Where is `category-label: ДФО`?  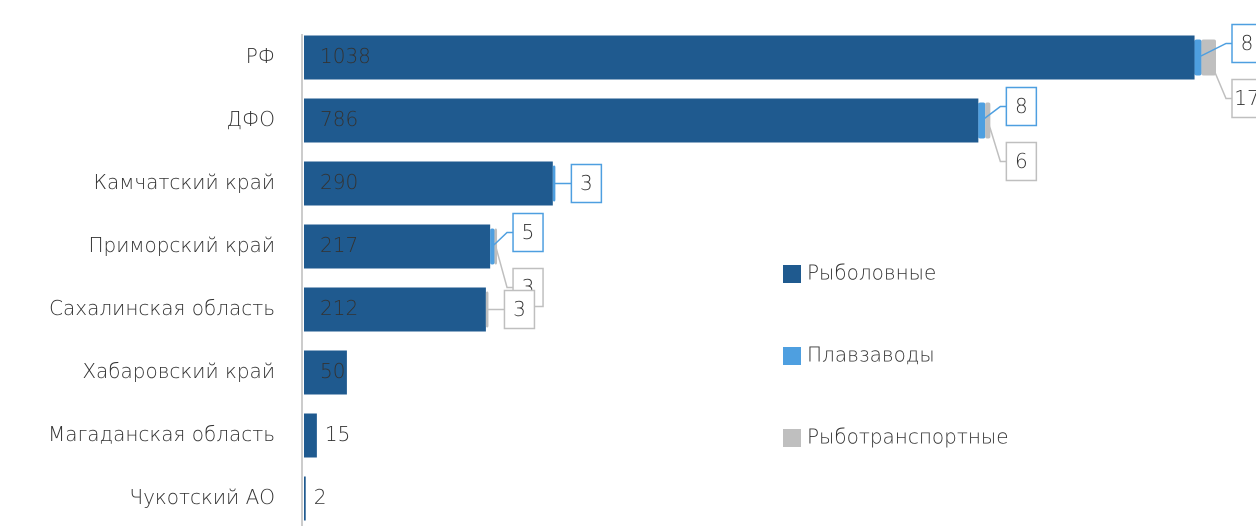
category-label: ДФО is located at coordinates (251, 119).